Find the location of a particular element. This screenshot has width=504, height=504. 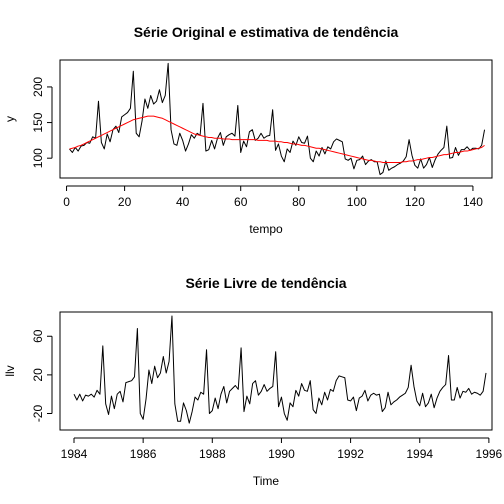

chart-top-x-label: tempo is located at coordinates (266, 229).